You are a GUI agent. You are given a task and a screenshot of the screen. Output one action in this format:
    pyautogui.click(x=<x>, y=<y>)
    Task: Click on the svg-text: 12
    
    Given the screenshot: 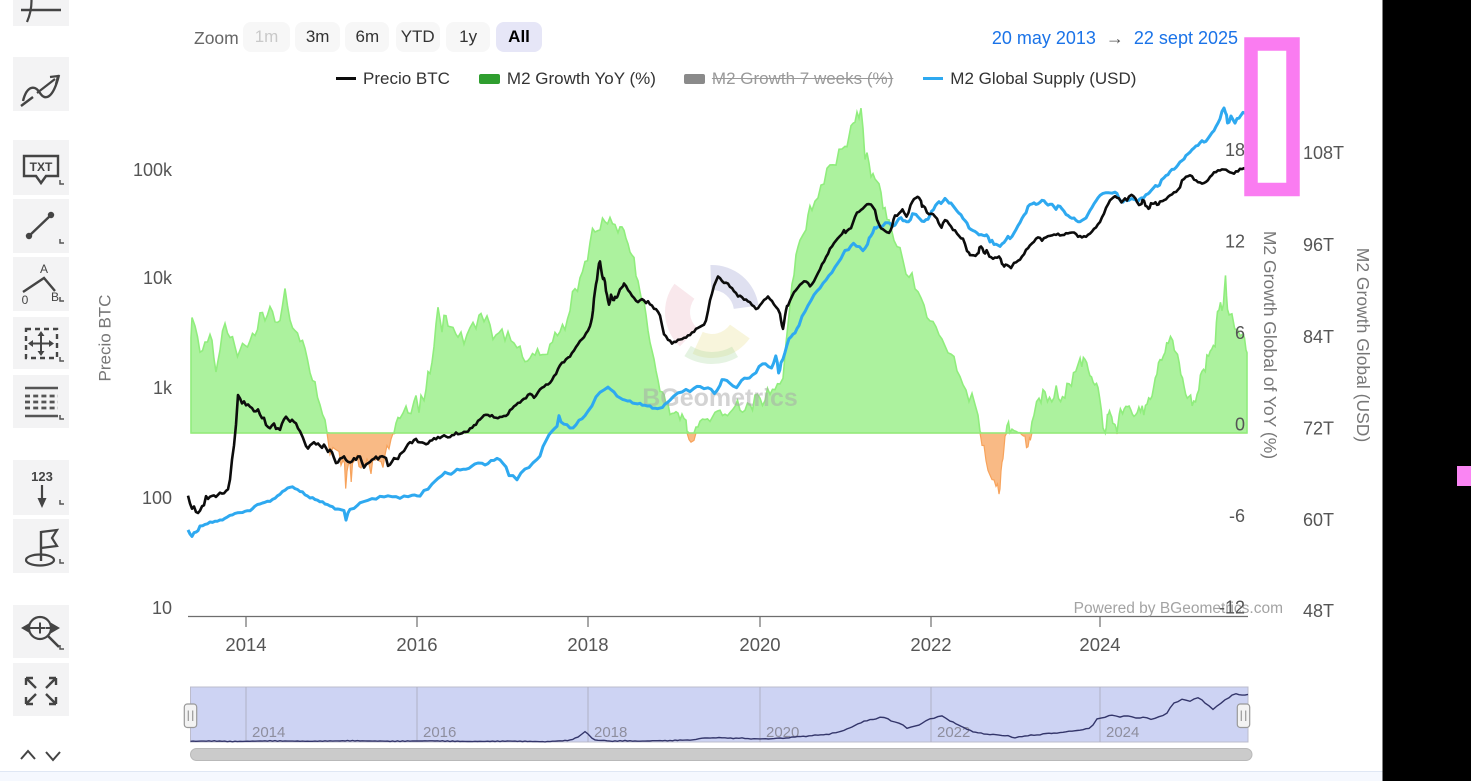 What is the action you would take?
    pyautogui.click(x=1235, y=242)
    